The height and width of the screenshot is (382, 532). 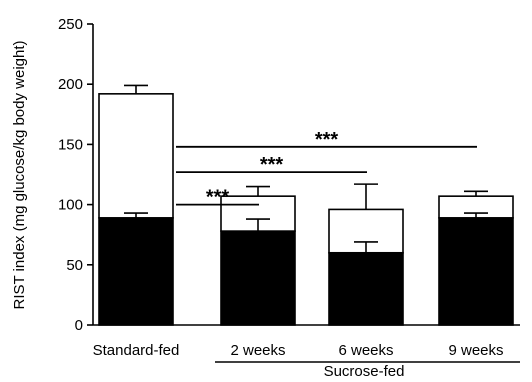 I want to click on y-tick-label: 200, so click(x=70, y=84).